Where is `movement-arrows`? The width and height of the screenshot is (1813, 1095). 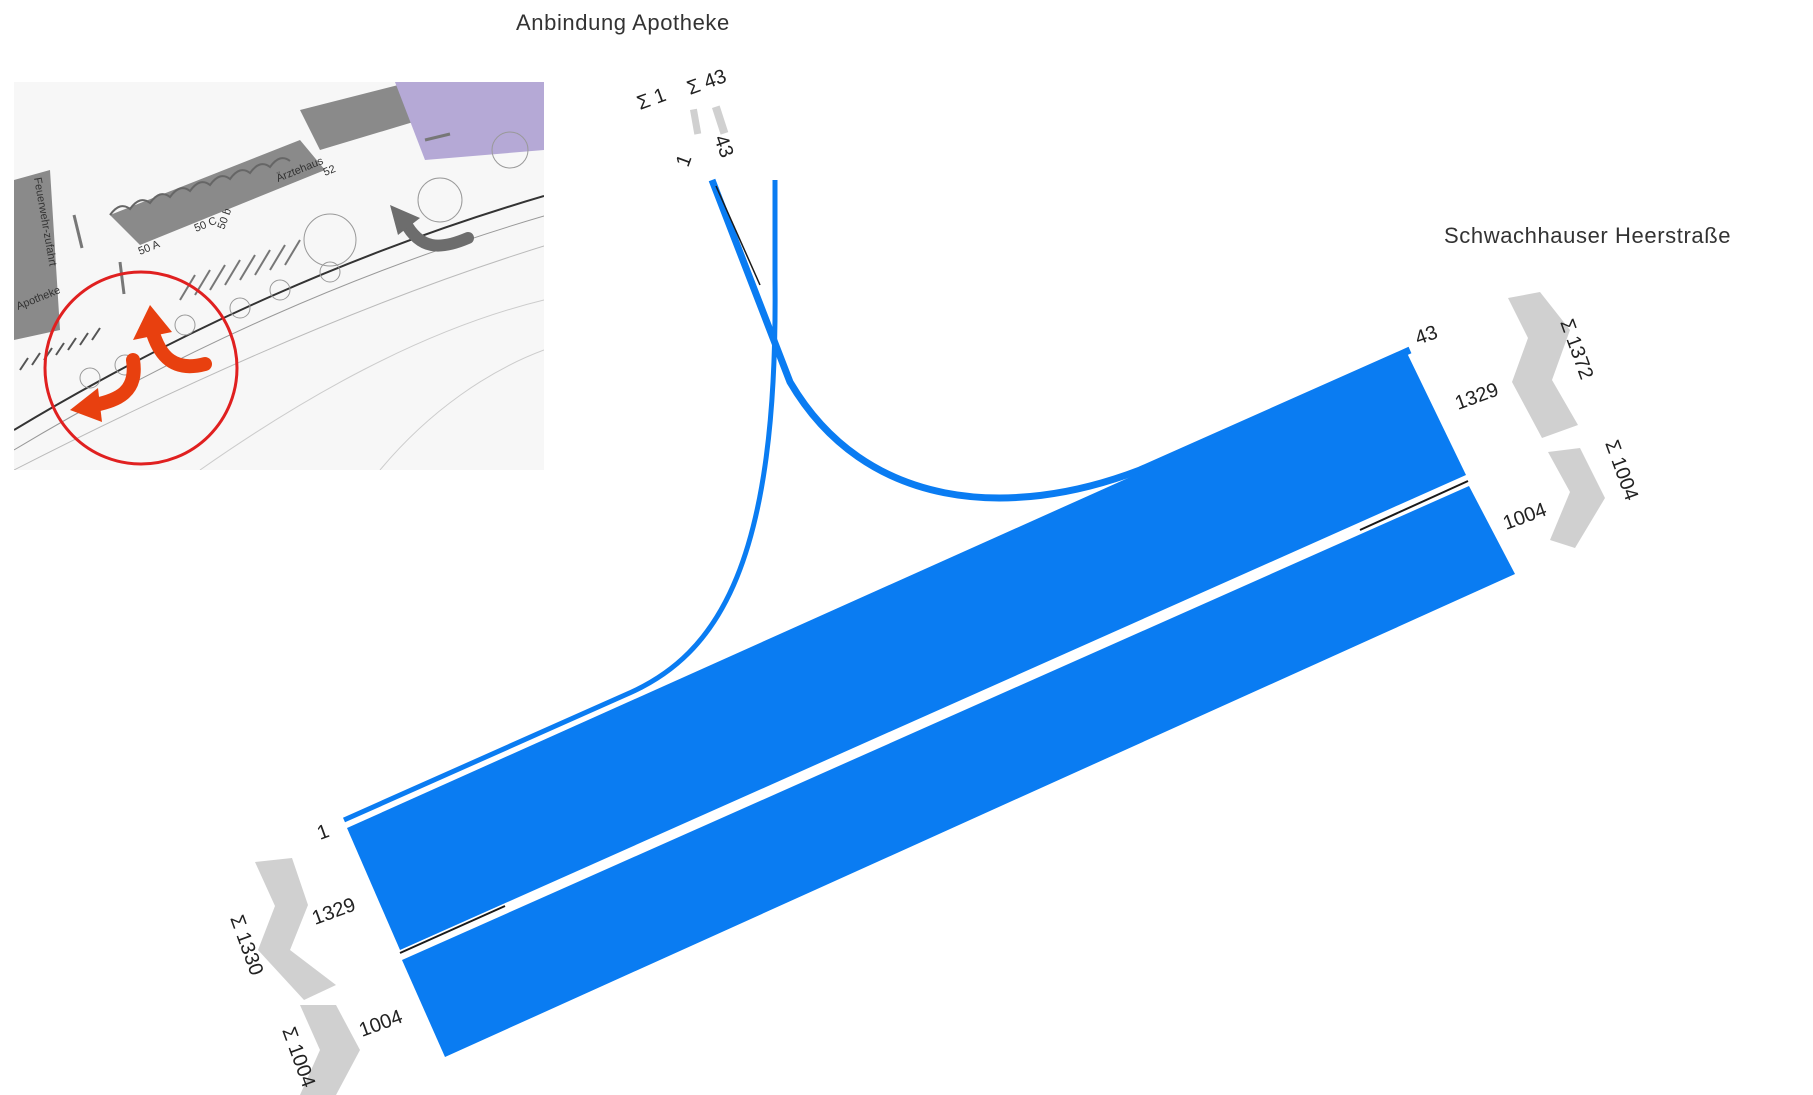 movement-arrows is located at coordinates (141, 363).